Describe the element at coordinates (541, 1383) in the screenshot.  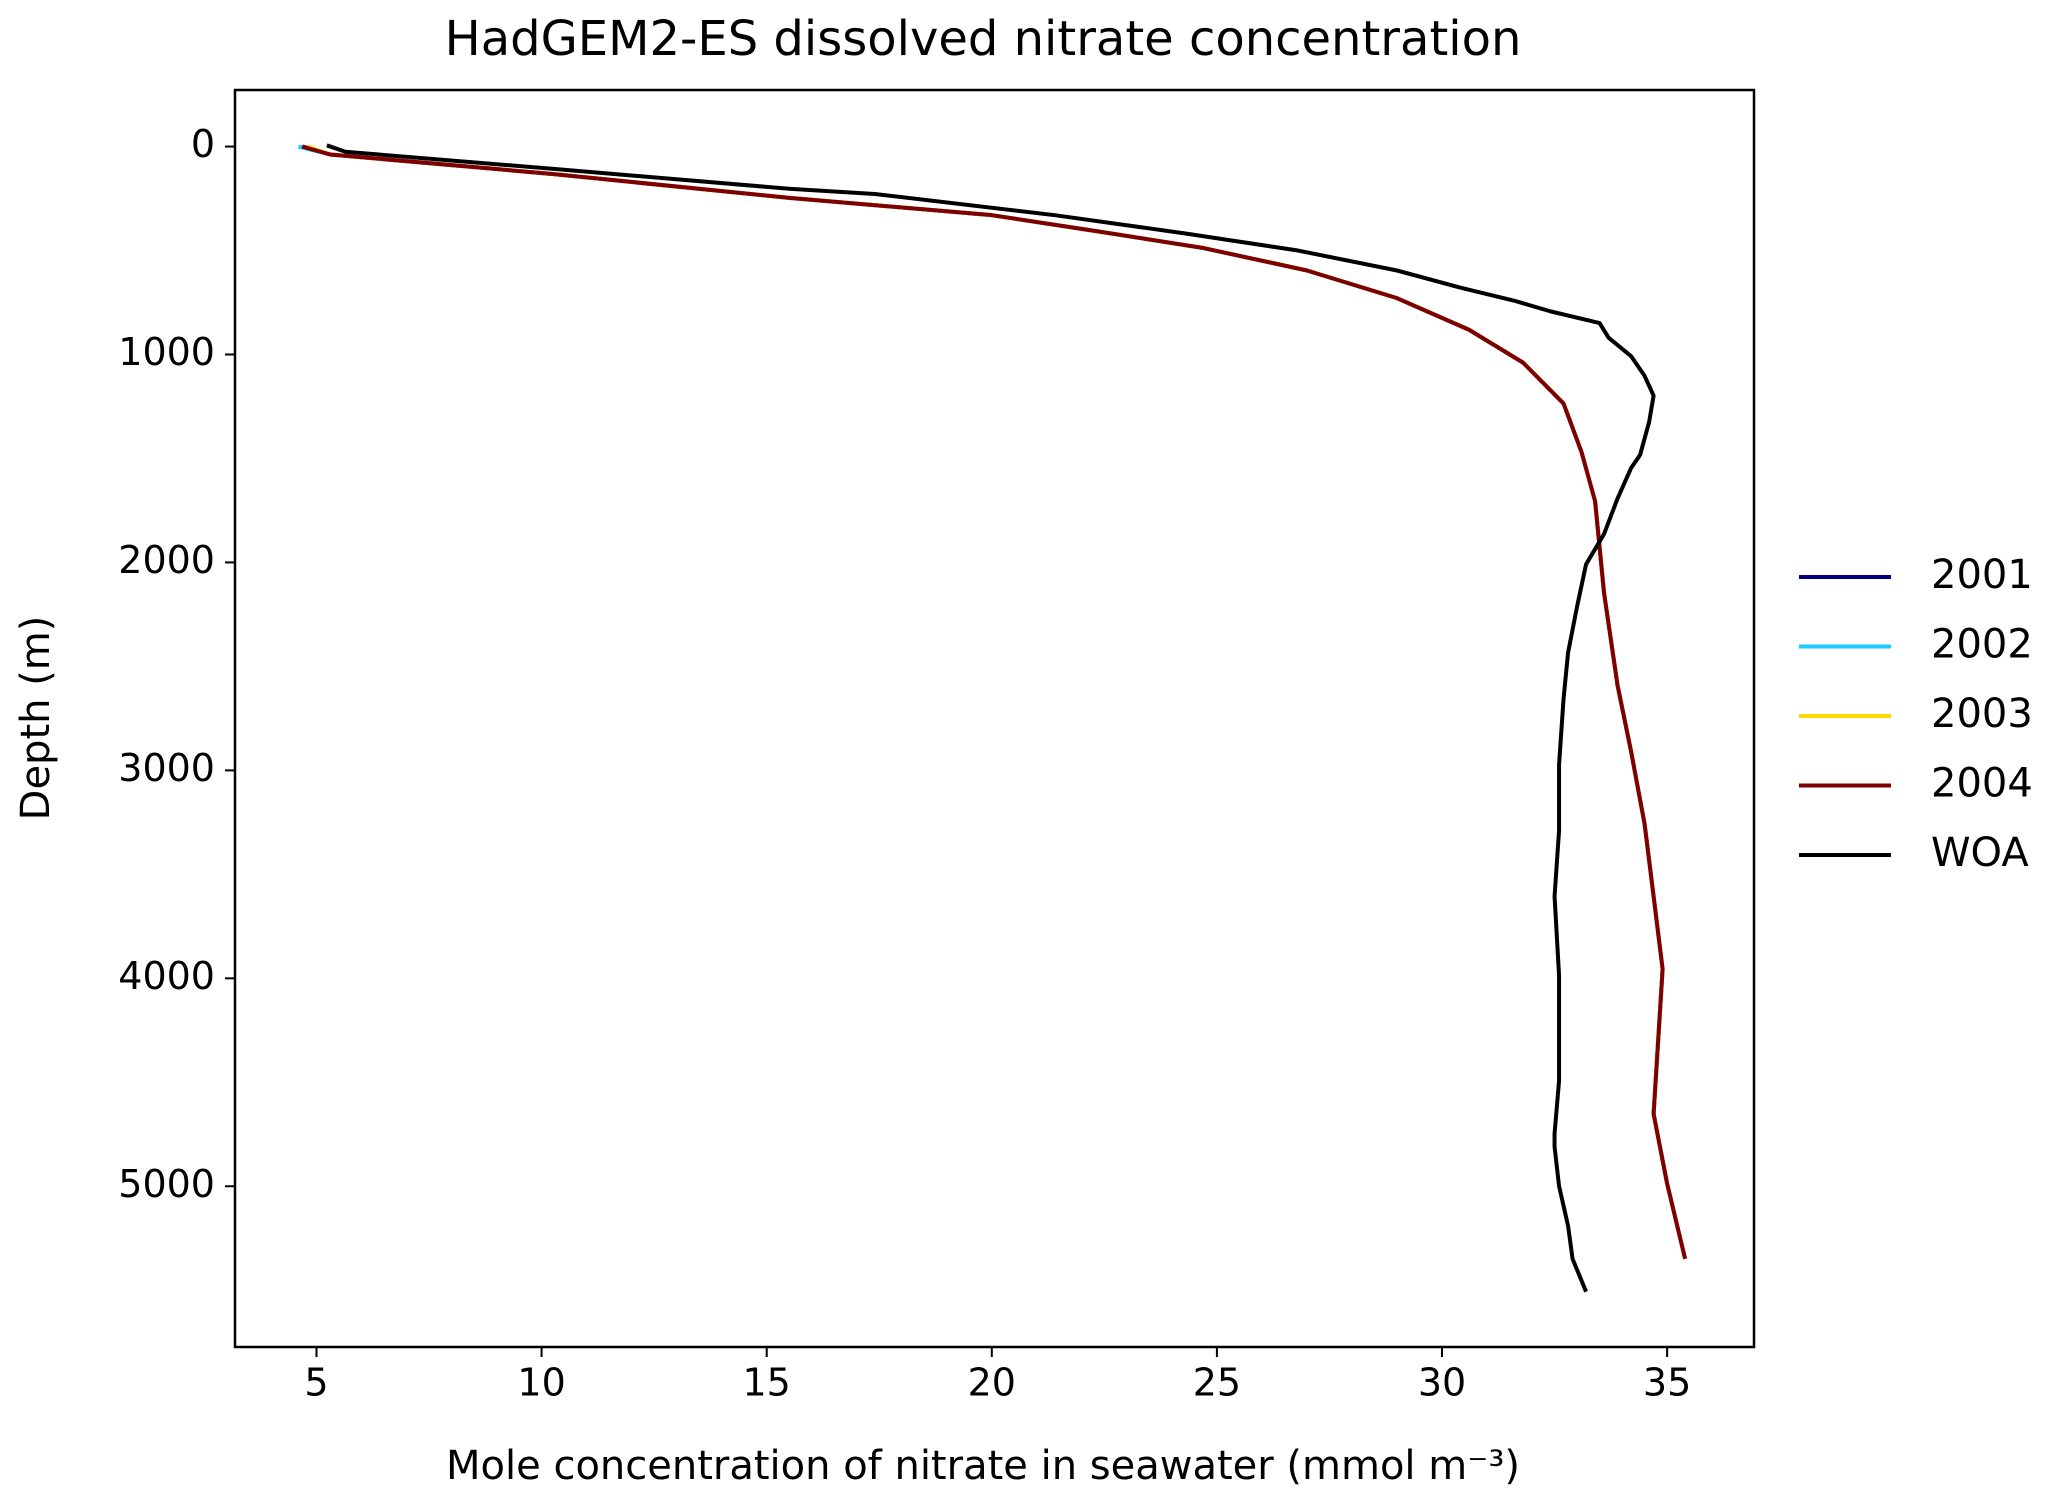
I see `x-tick-label: 10` at that location.